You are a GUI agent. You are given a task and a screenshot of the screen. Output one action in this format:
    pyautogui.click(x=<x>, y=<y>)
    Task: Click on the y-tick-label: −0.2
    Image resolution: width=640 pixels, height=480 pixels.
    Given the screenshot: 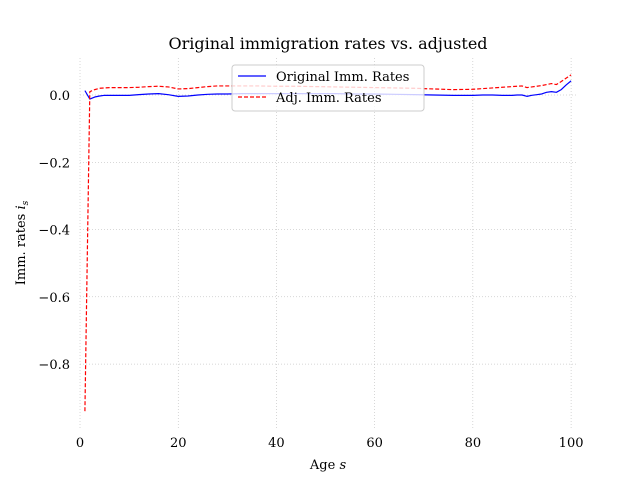 What is the action you would take?
    pyautogui.click(x=54, y=163)
    